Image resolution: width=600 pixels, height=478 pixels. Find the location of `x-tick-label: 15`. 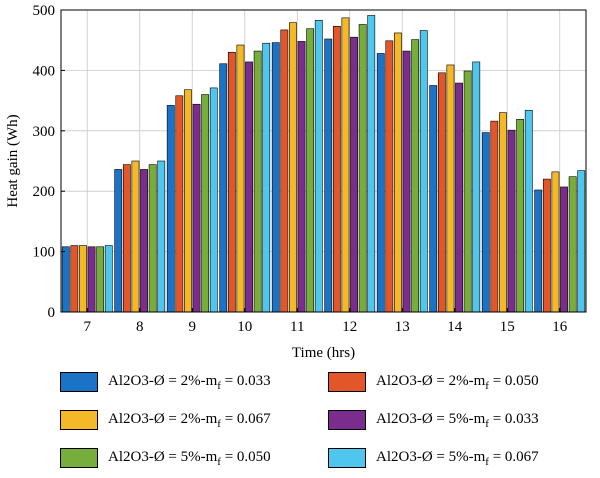

x-tick-label: 15 is located at coordinates (507, 327).